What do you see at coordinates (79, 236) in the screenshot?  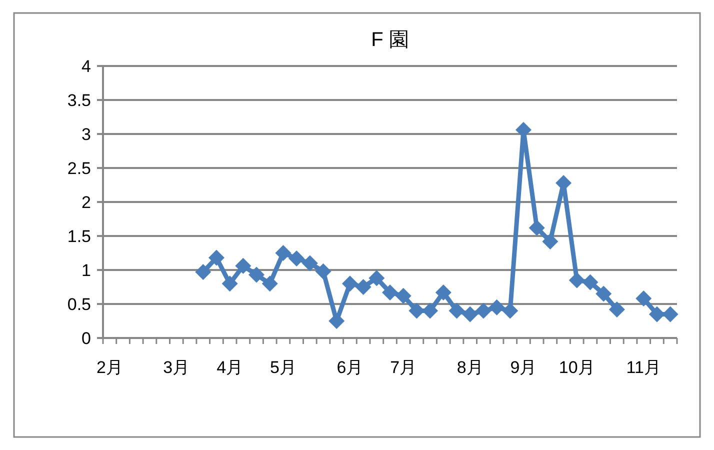 I see `y-tick-label: 1.5` at bounding box center [79, 236].